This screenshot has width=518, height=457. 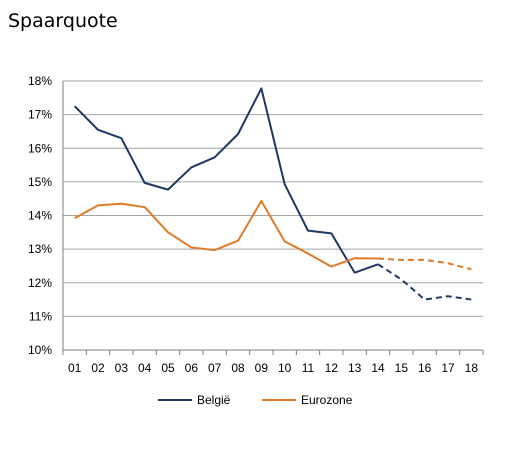 I want to click on y-tick-label: 12%, so click(x=40, y=283).